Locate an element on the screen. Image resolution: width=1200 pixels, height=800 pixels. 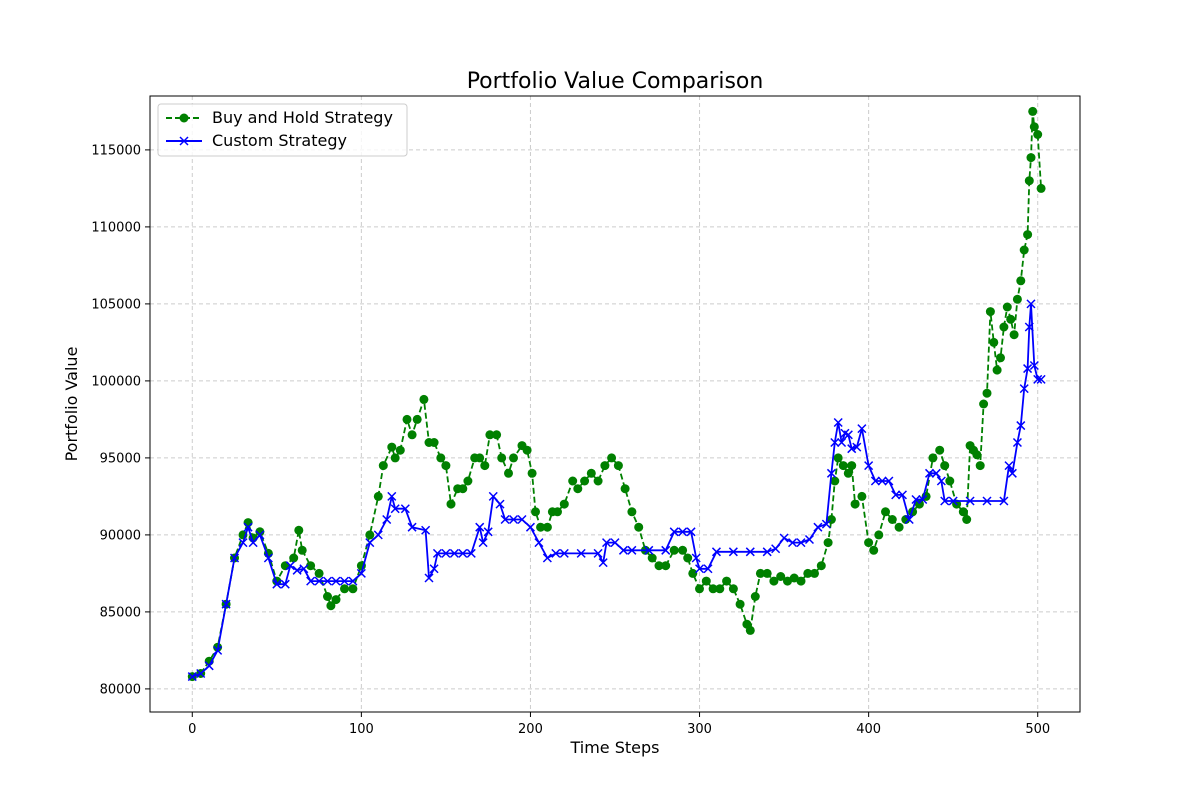
y-tick-label: 85000 is located at coordinates (120, 612).